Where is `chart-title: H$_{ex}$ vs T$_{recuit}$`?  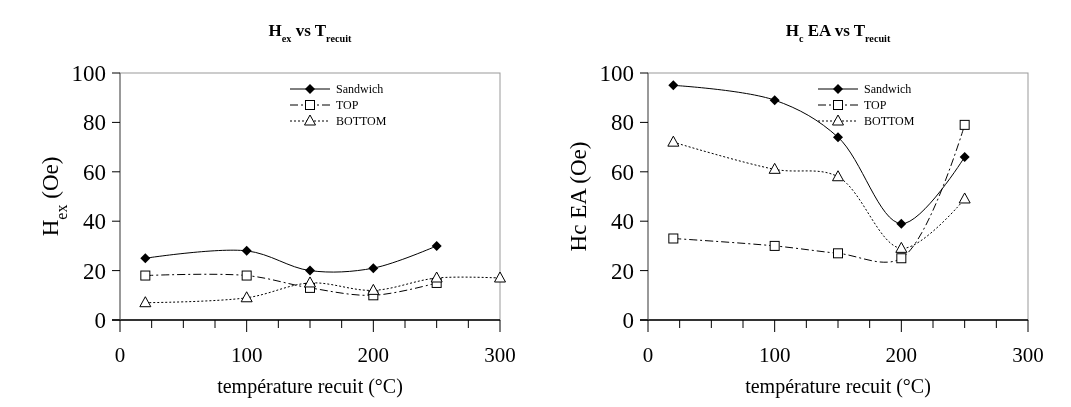 chart-title: H$_{ex}$ vs T$_{recuit}$ is located at coordinates (310, 32).